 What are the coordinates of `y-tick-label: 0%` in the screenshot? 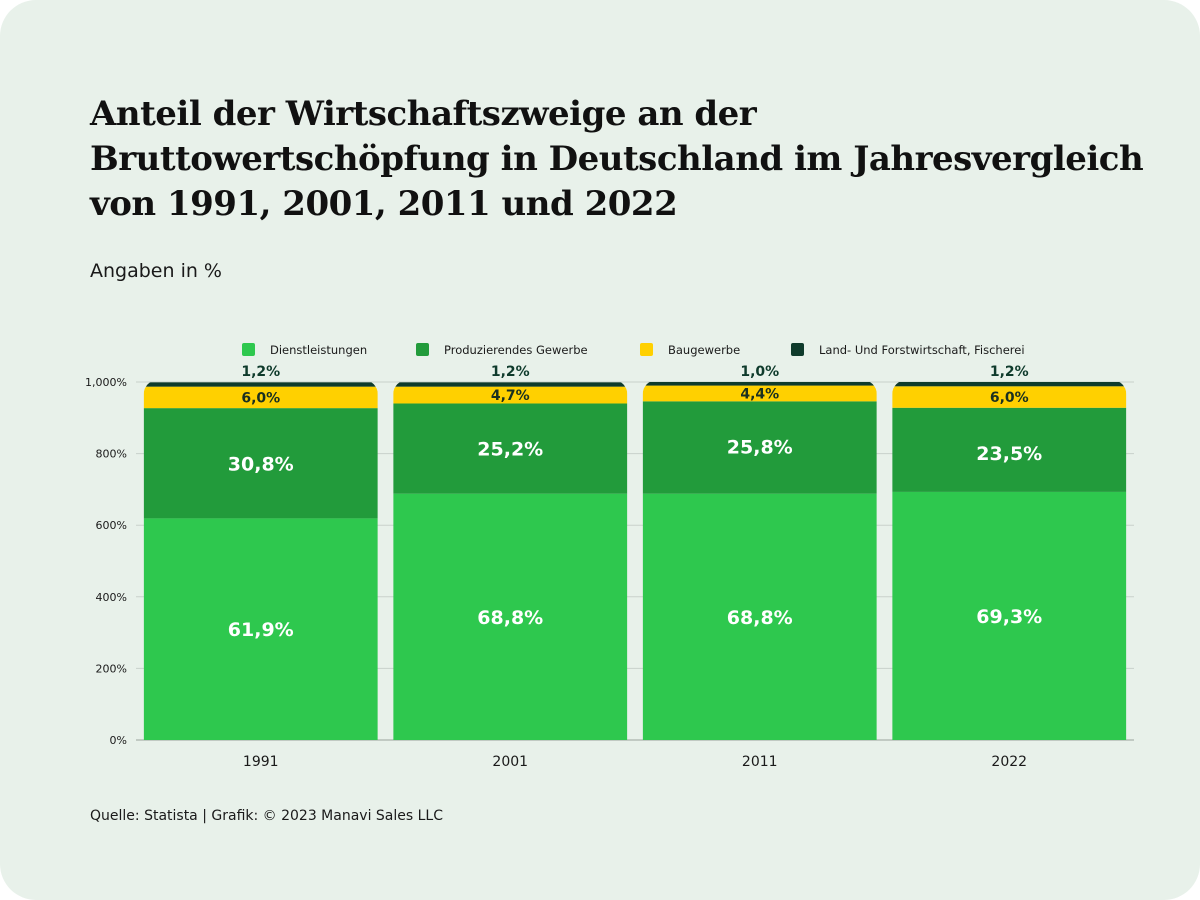 It's located at (118, 740).